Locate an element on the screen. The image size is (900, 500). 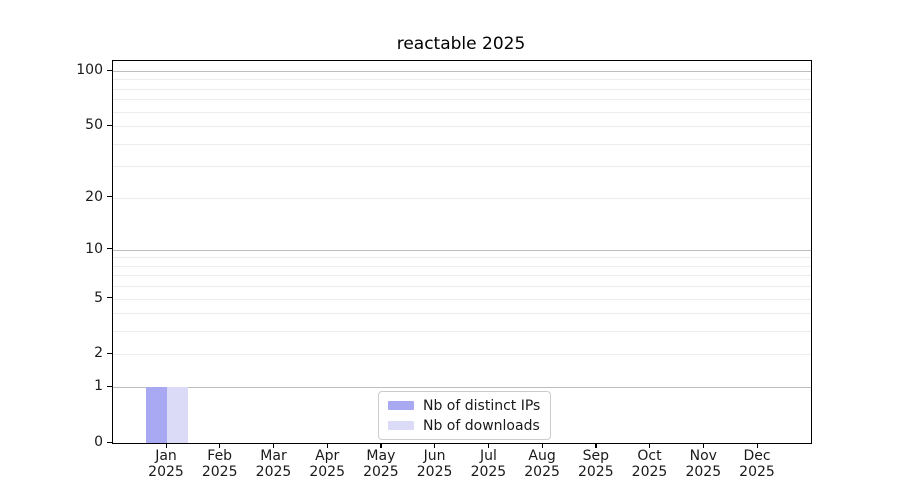
y-tick-label-50: 50 is located at coordinates (94, 125).